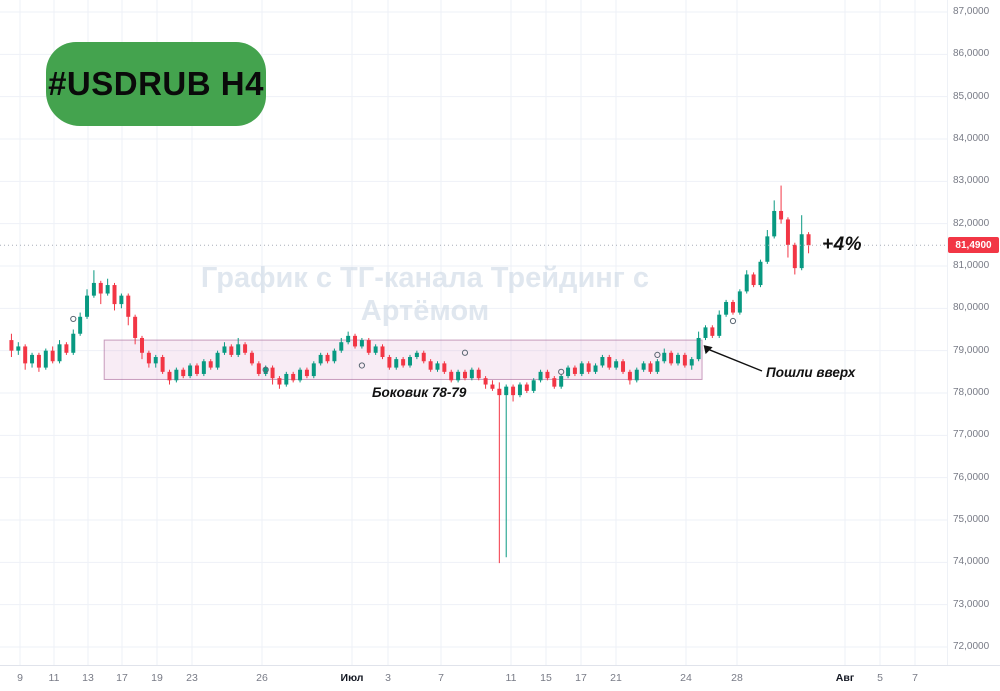  What do you see at coordinates (971, 54) in the screenshot?
I see `price-tick-label: 86,0000` at bounding box center [971, 54].